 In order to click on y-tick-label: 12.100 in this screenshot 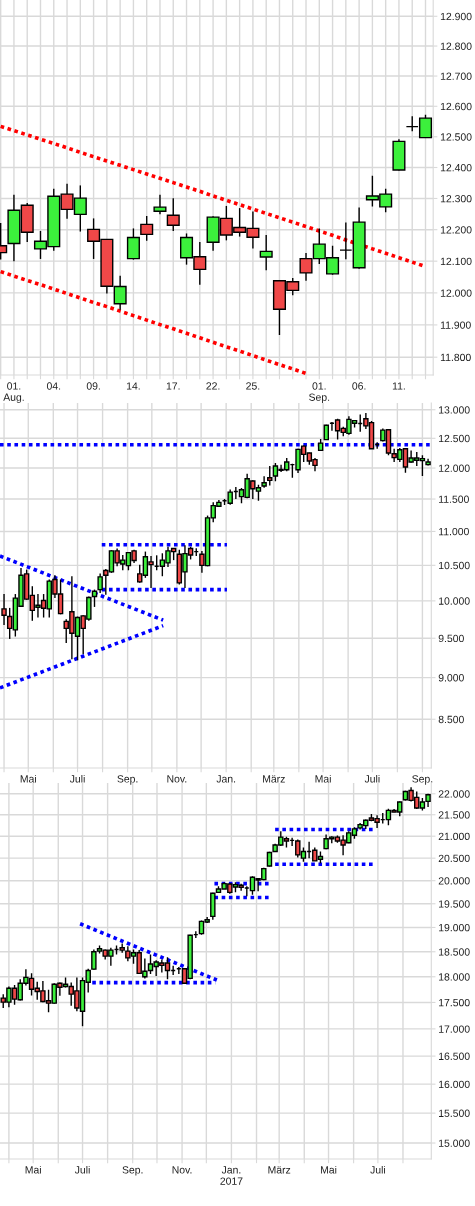, I will do `click(456, 261)`.